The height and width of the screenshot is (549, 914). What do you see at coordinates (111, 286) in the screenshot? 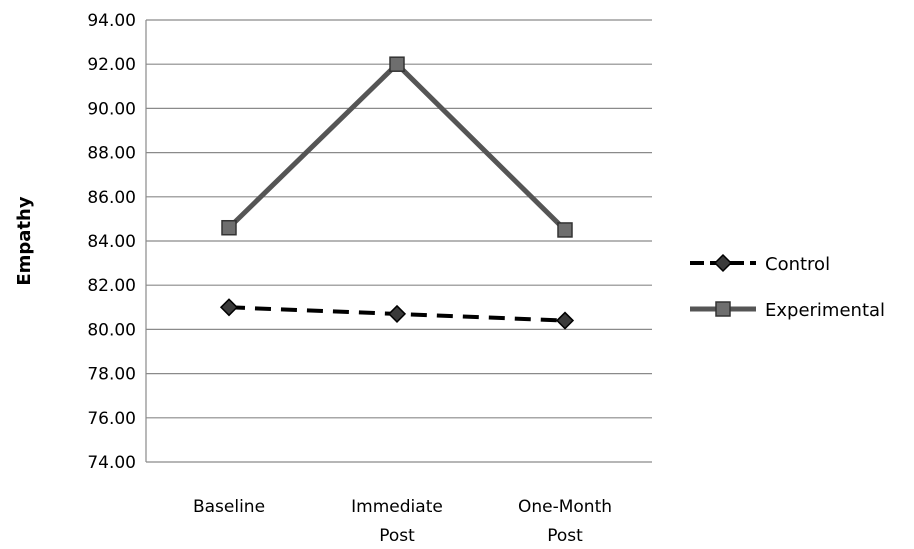
I see `y-tick-label: 82.00` at bounding box center [111, 286].